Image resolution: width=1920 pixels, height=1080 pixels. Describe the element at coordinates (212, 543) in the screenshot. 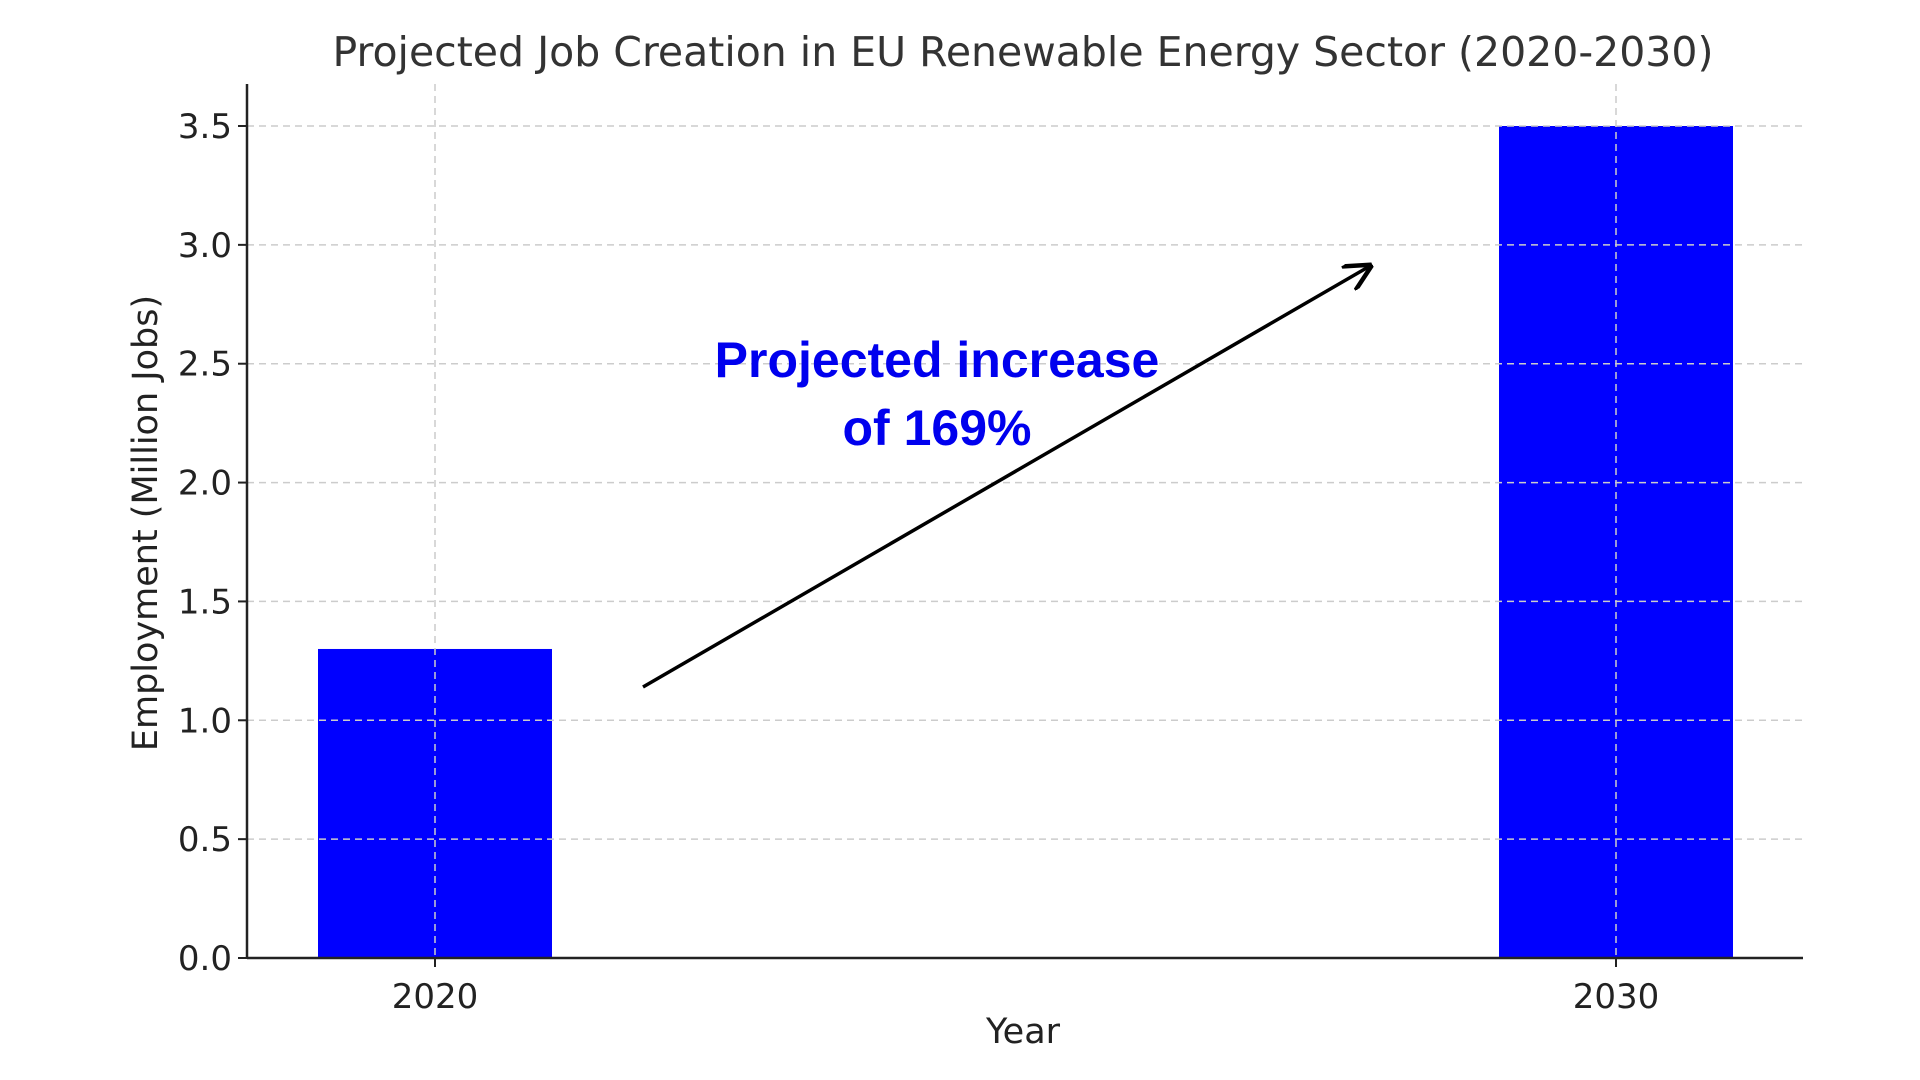

I see `y-ticks: 0.0 0.5 1.0 1.5 2.0 2.5 3.0 3.5` at that location.